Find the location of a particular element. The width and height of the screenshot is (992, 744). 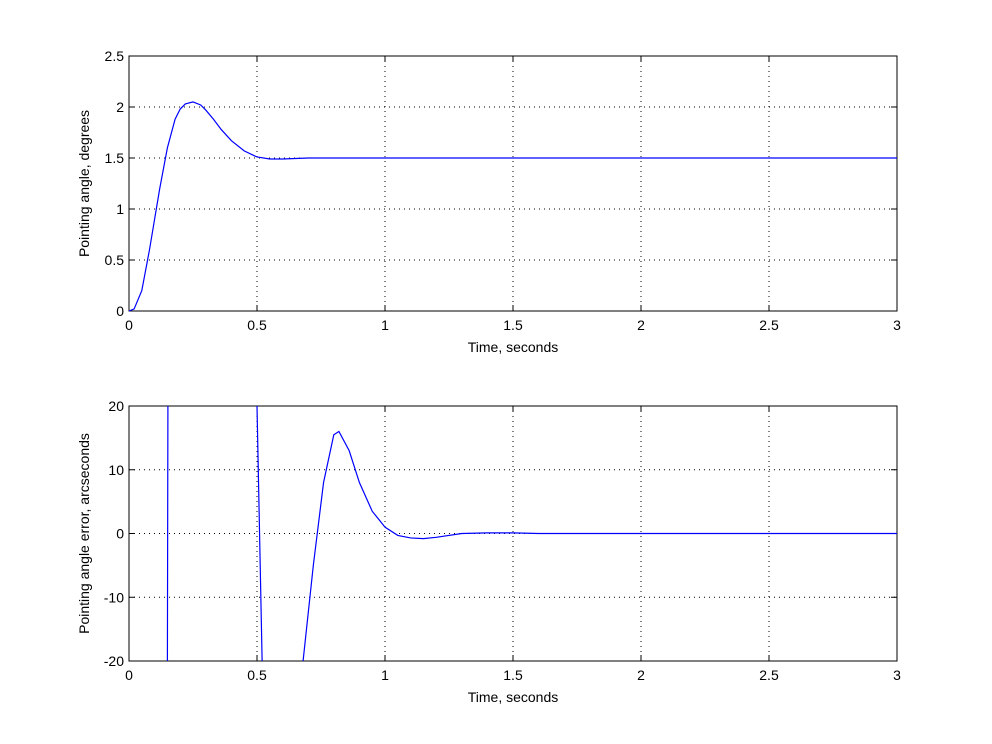

y-tick-label: 1.5 is located at coordinates (115, 158).